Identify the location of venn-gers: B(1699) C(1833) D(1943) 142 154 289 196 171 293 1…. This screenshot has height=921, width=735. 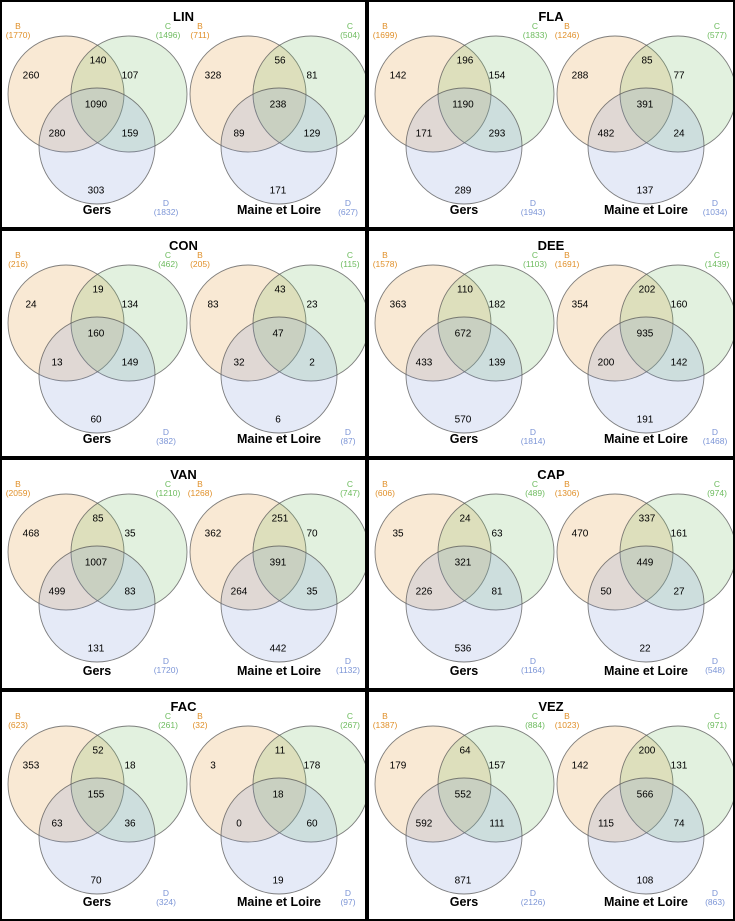
(464, 119).